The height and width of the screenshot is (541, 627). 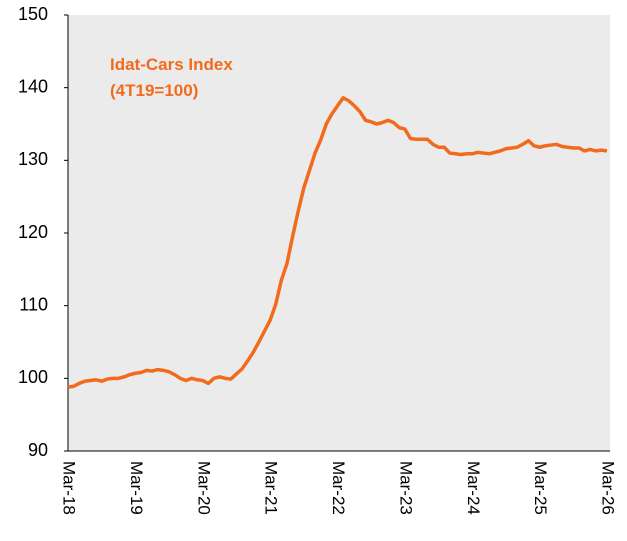 I want to click on y-tick-label: 150, so click(x=33, y=14).